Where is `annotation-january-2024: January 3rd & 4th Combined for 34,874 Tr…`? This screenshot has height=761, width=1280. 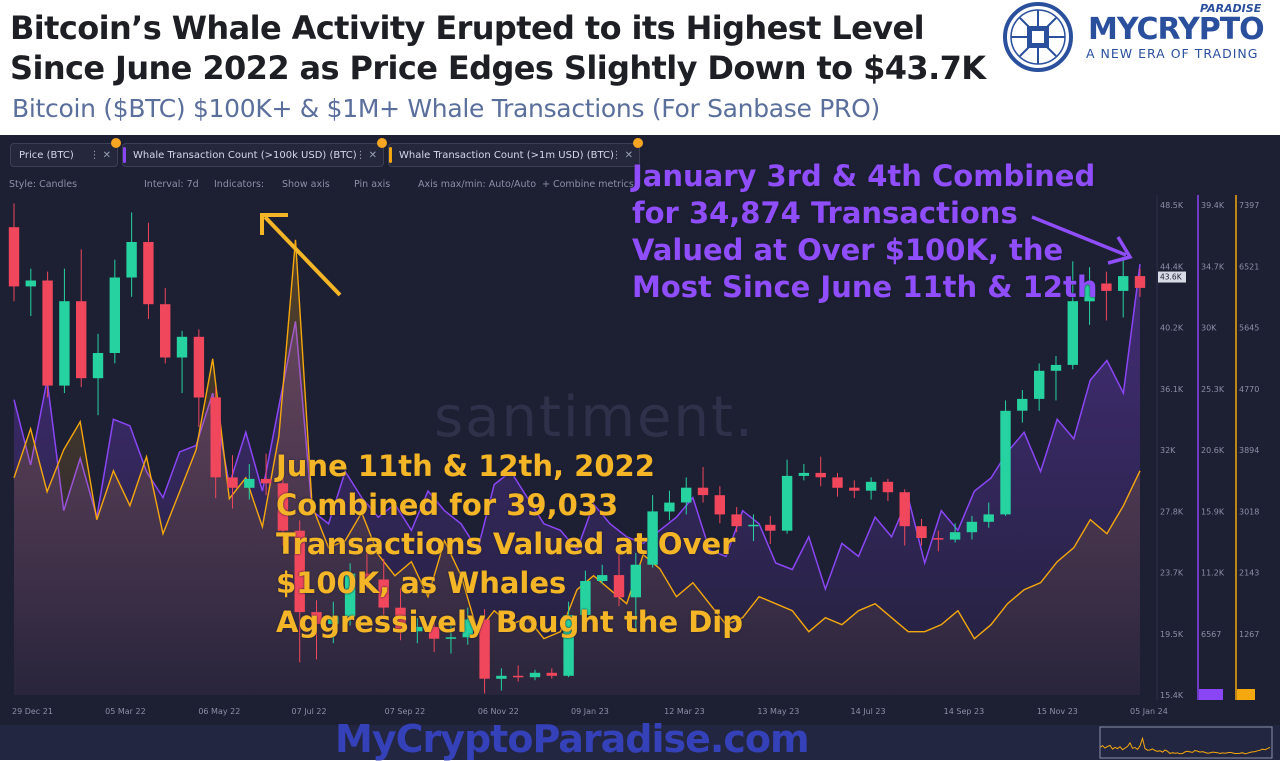 annotation-january-2024: January 3rd & 4th Combined for 34,874 Tr… is located at coordinates (865, 232).